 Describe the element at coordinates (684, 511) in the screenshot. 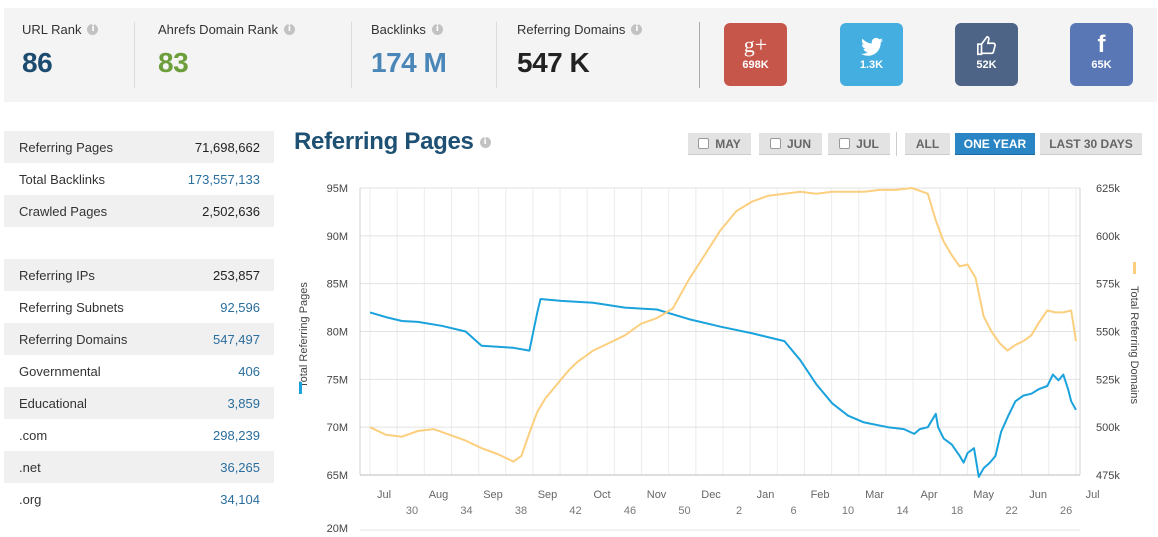

I see `x-week-label: 50` at that location.